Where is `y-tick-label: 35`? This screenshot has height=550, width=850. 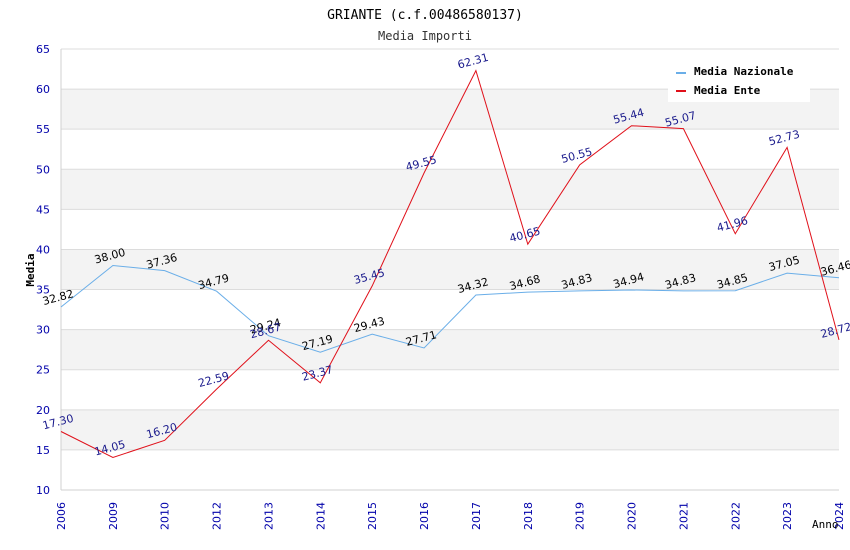
y-tick-label: 35 is located at coordinates (43, 290).